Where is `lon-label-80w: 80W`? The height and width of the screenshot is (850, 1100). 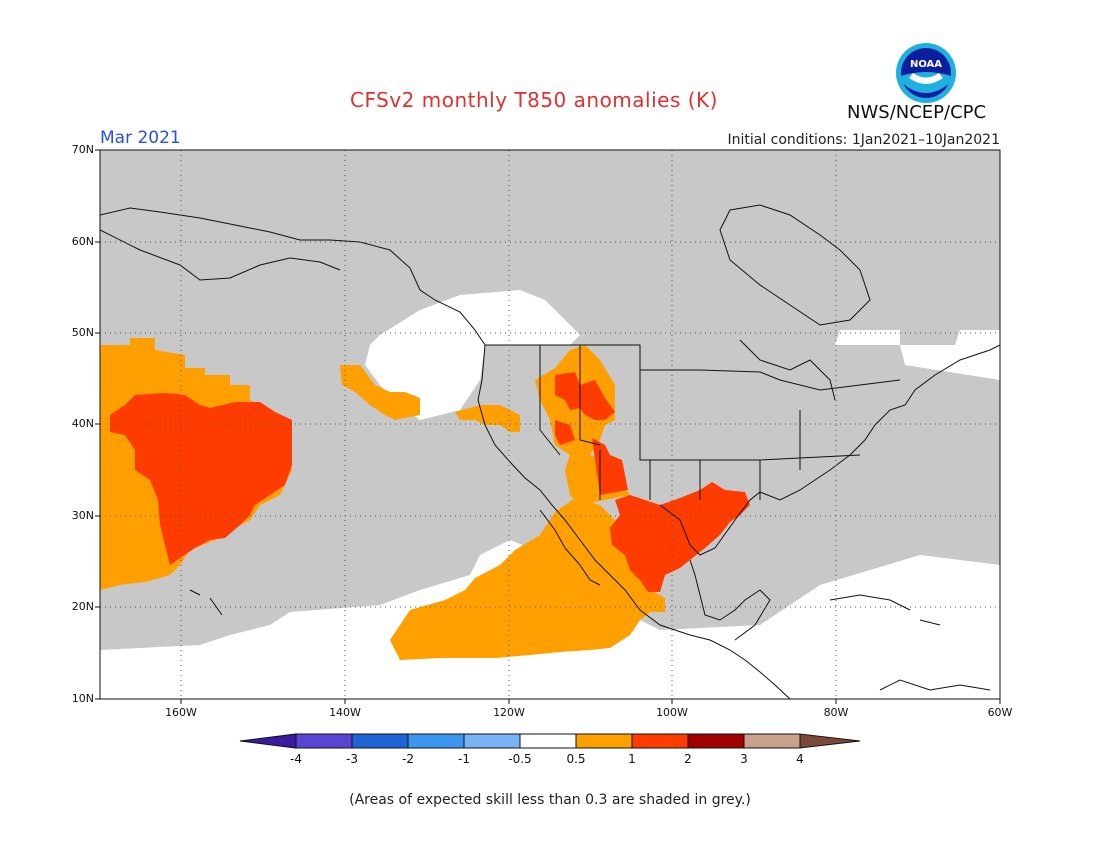 lon-label-80w: 80W is located at coordinates (836, 712).